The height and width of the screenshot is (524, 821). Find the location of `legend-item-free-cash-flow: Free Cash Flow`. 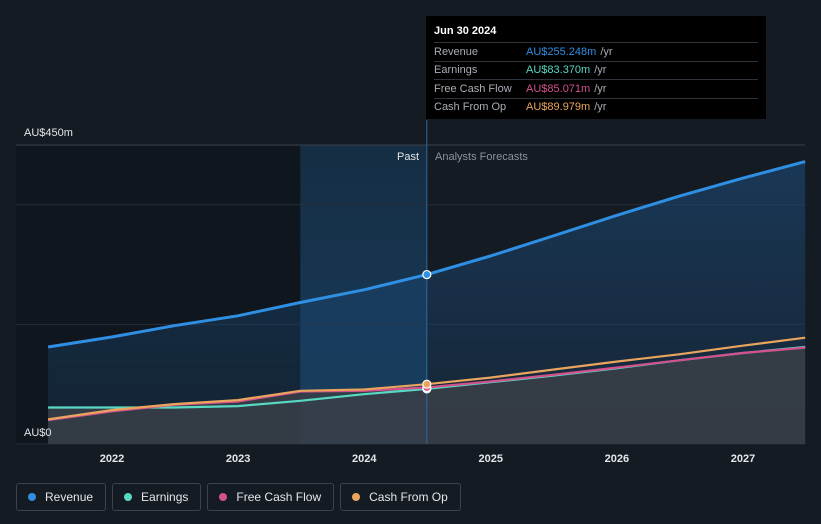

legend-item-free-cash-flow: Free Cash Flow is located at coordinates (271, 497).